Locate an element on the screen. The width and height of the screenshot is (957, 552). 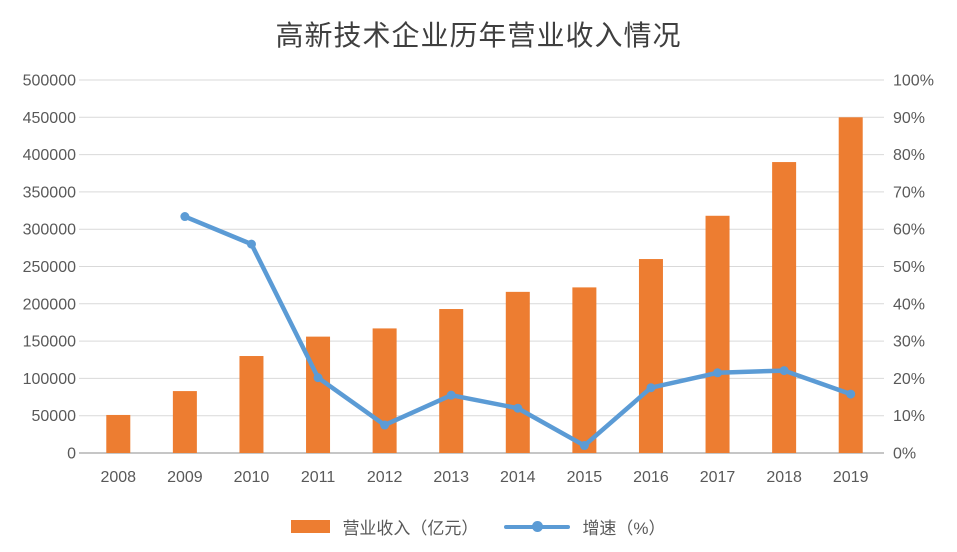
right-axis-tick-label: 100% is located at coordinates (913, 81).